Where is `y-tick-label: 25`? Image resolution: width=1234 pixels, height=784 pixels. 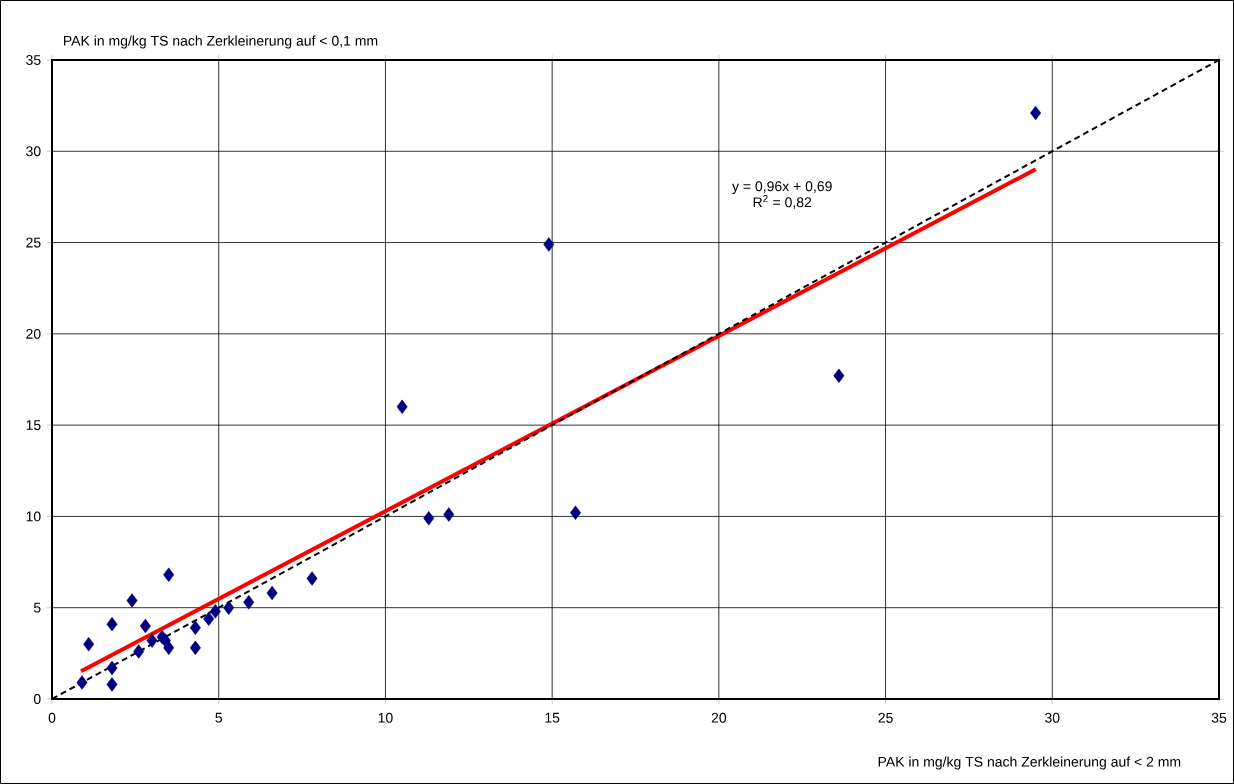 y-tick-label: 25 is located at coordinates (33, 242).